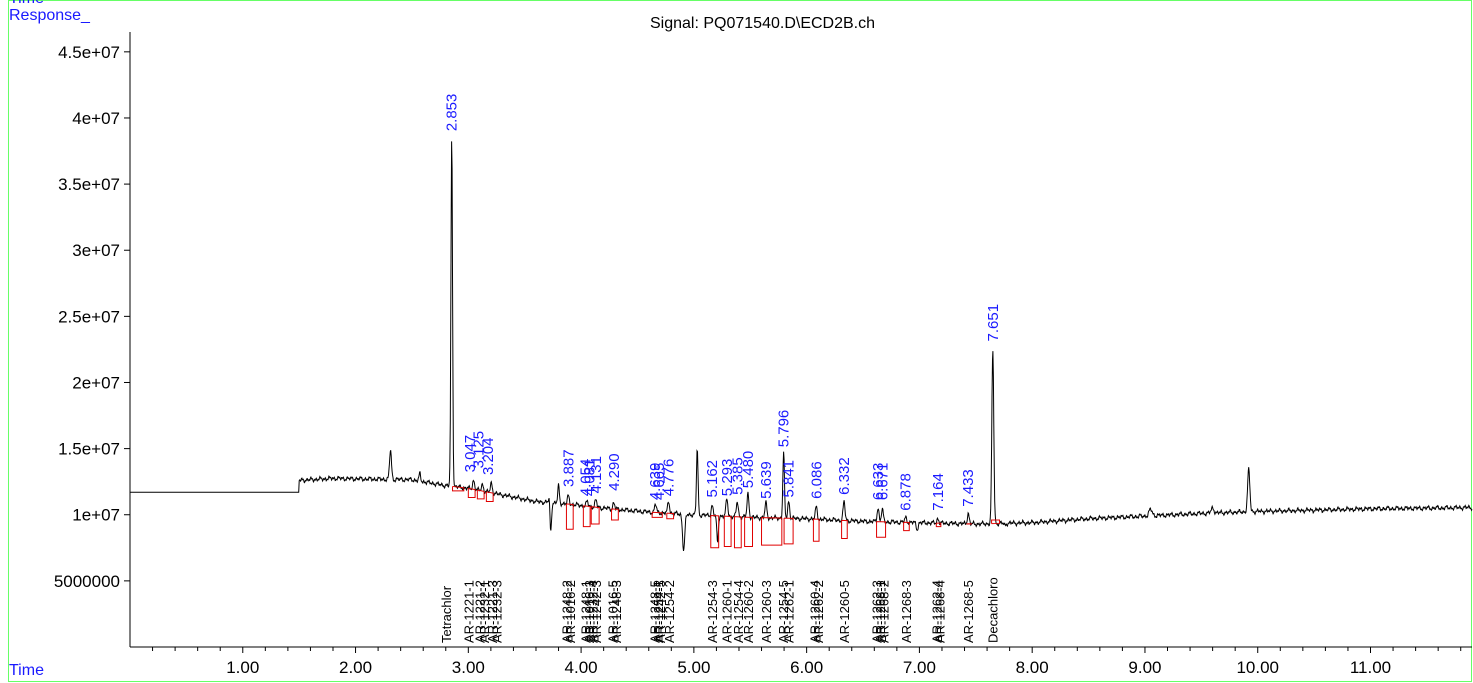  Describe the element at coordinates (784, 429) in the screenshot. I see `peak-label: 5.796` at that location.